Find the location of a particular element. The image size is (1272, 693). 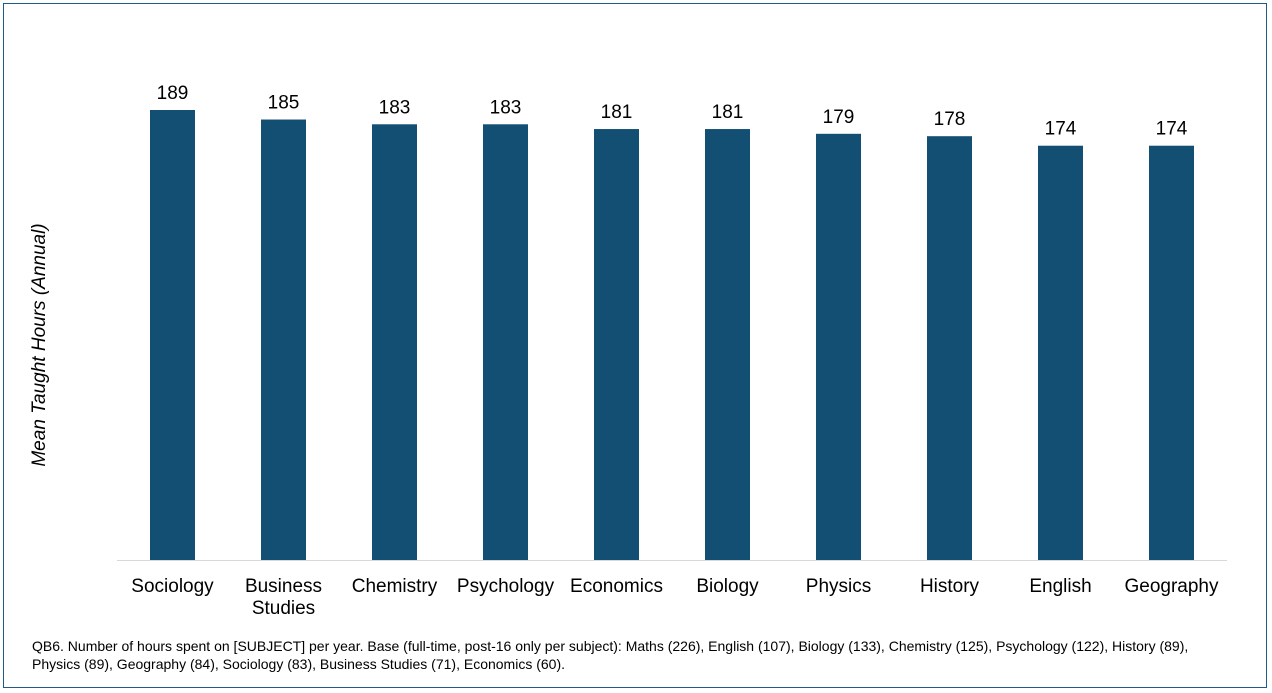

value-label: 179 is located at coordinates (839, 117).